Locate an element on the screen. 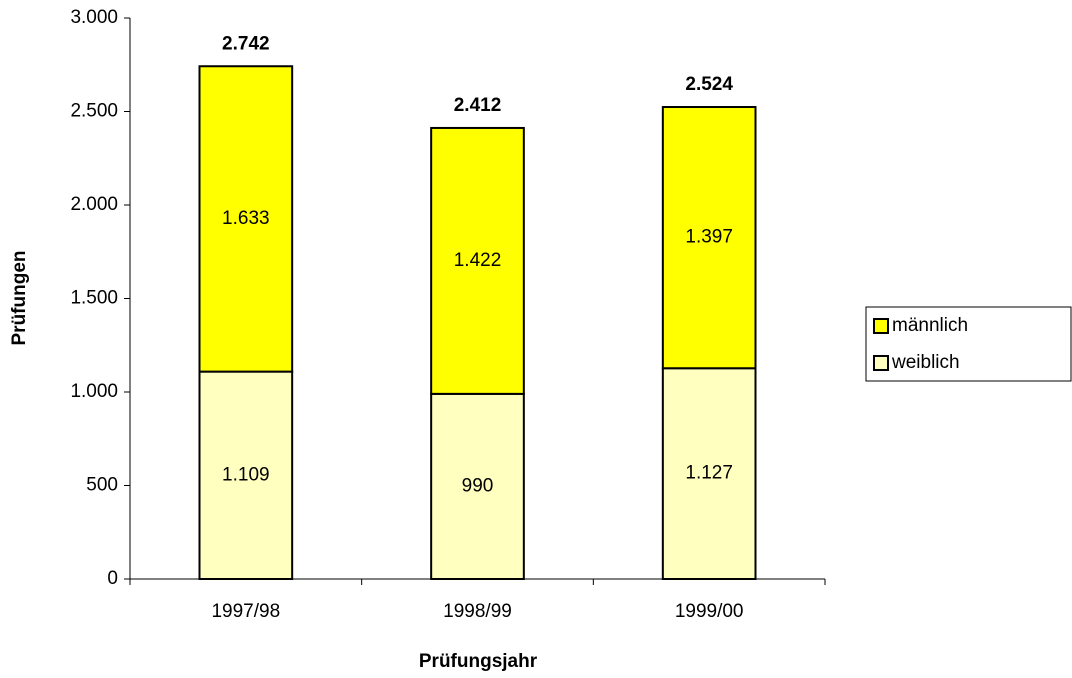  data-label: 1.397 is located at coordinates (709, 237).